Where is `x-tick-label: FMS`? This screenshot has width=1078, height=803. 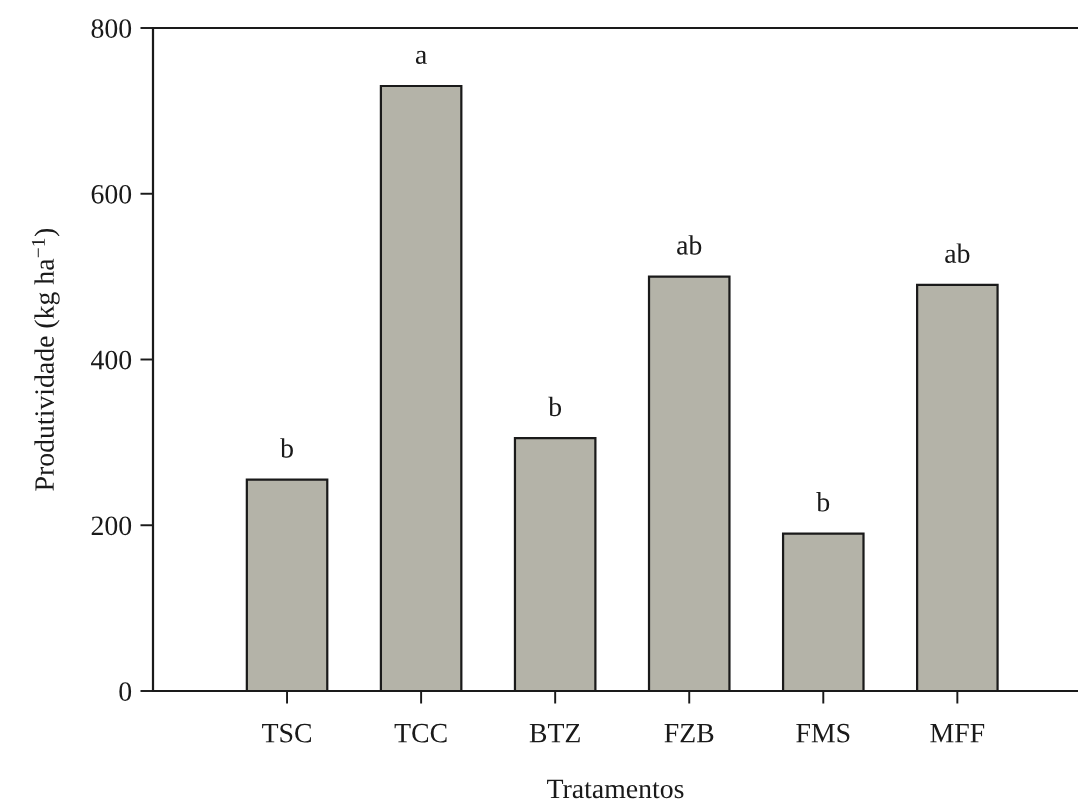
x-tick-label: FMS is located at coordinates (823, 733).